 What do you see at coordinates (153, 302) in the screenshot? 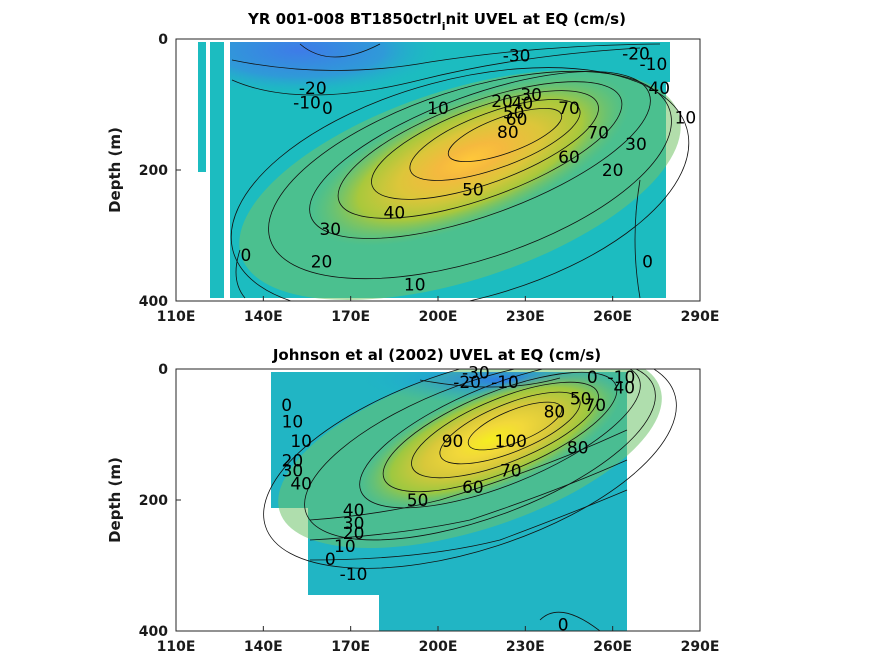
I see `top-y-tick-label: 400` at bounding box center [153, 302].